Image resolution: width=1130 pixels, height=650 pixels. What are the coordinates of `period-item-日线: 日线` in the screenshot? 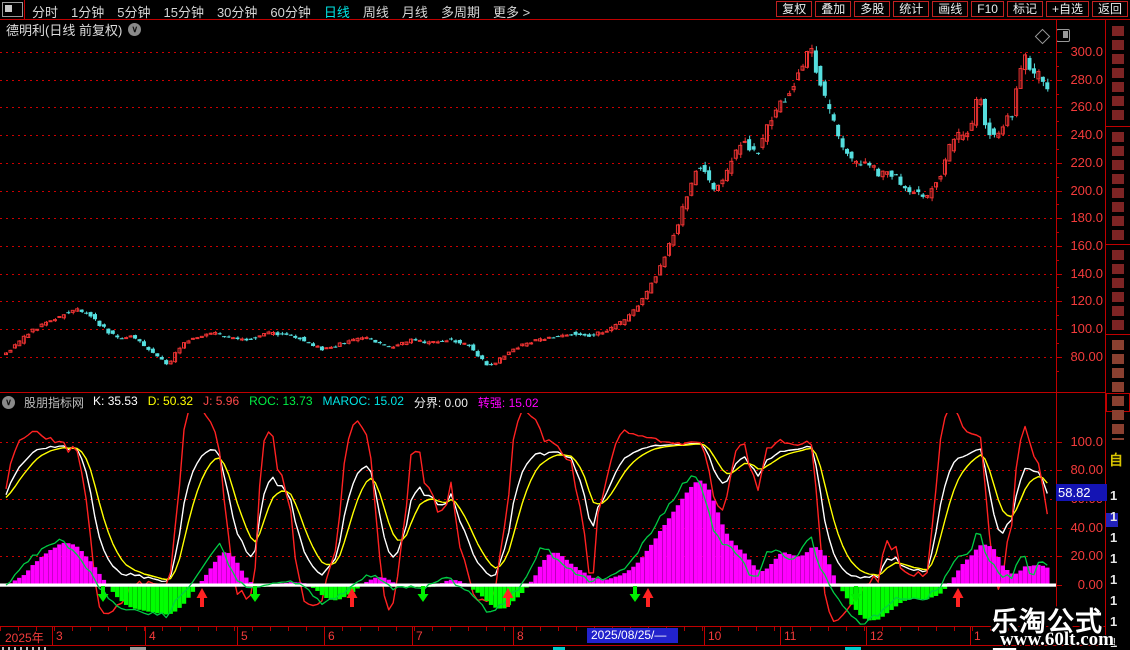 It's located at (336, 12).